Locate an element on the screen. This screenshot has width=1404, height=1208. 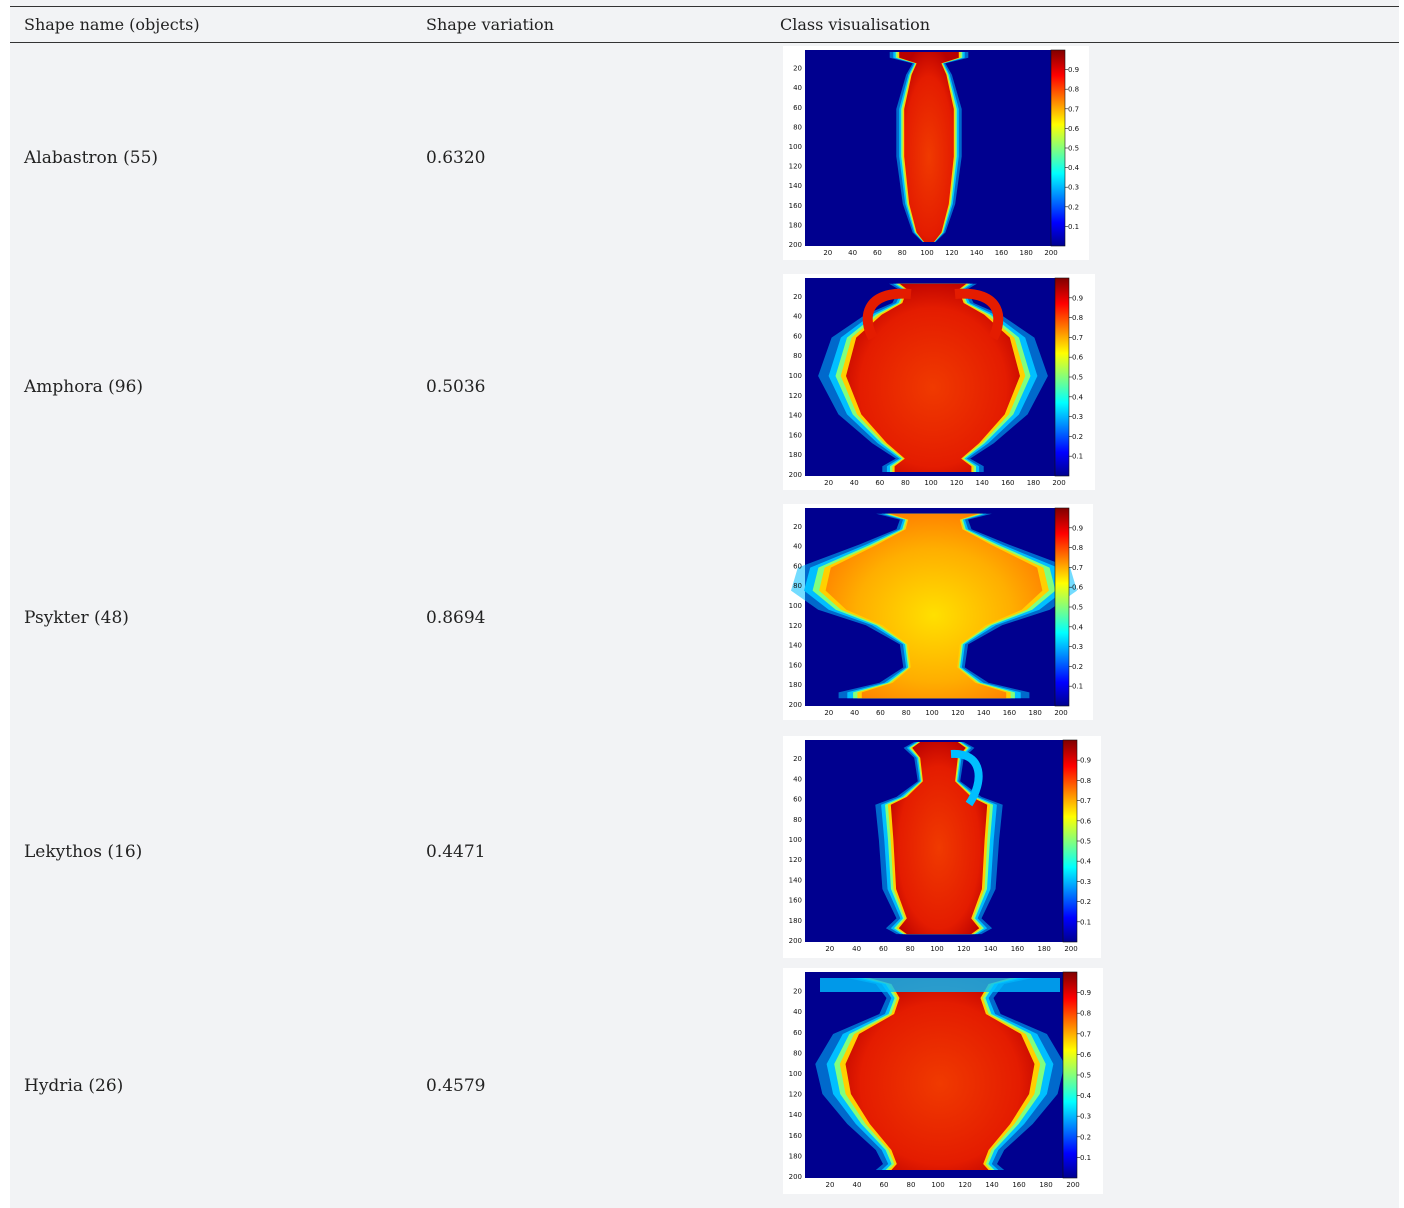
shape-name: Amphora (96) is located at coordinates (84, 387).